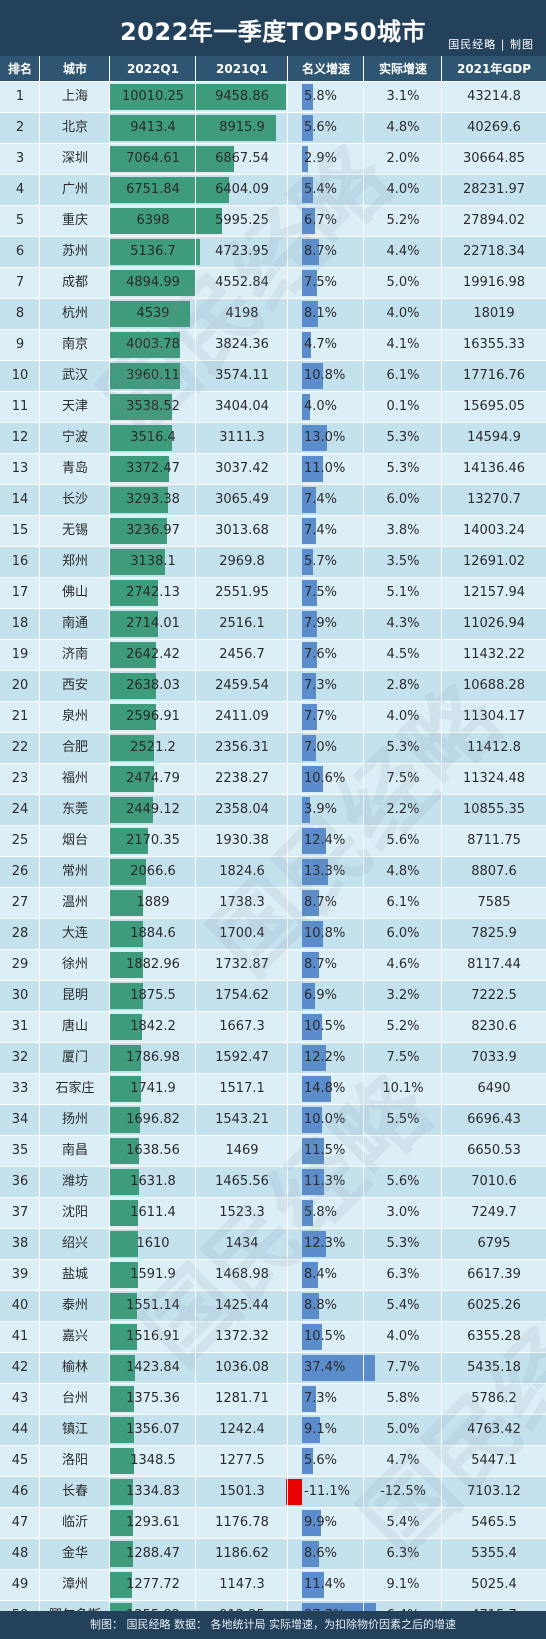 The image size is (546, 1639). Describe the element at coordinates (494, 840) in the screenshot. I see `gdp-2021-cell: 8711.75` at that location.